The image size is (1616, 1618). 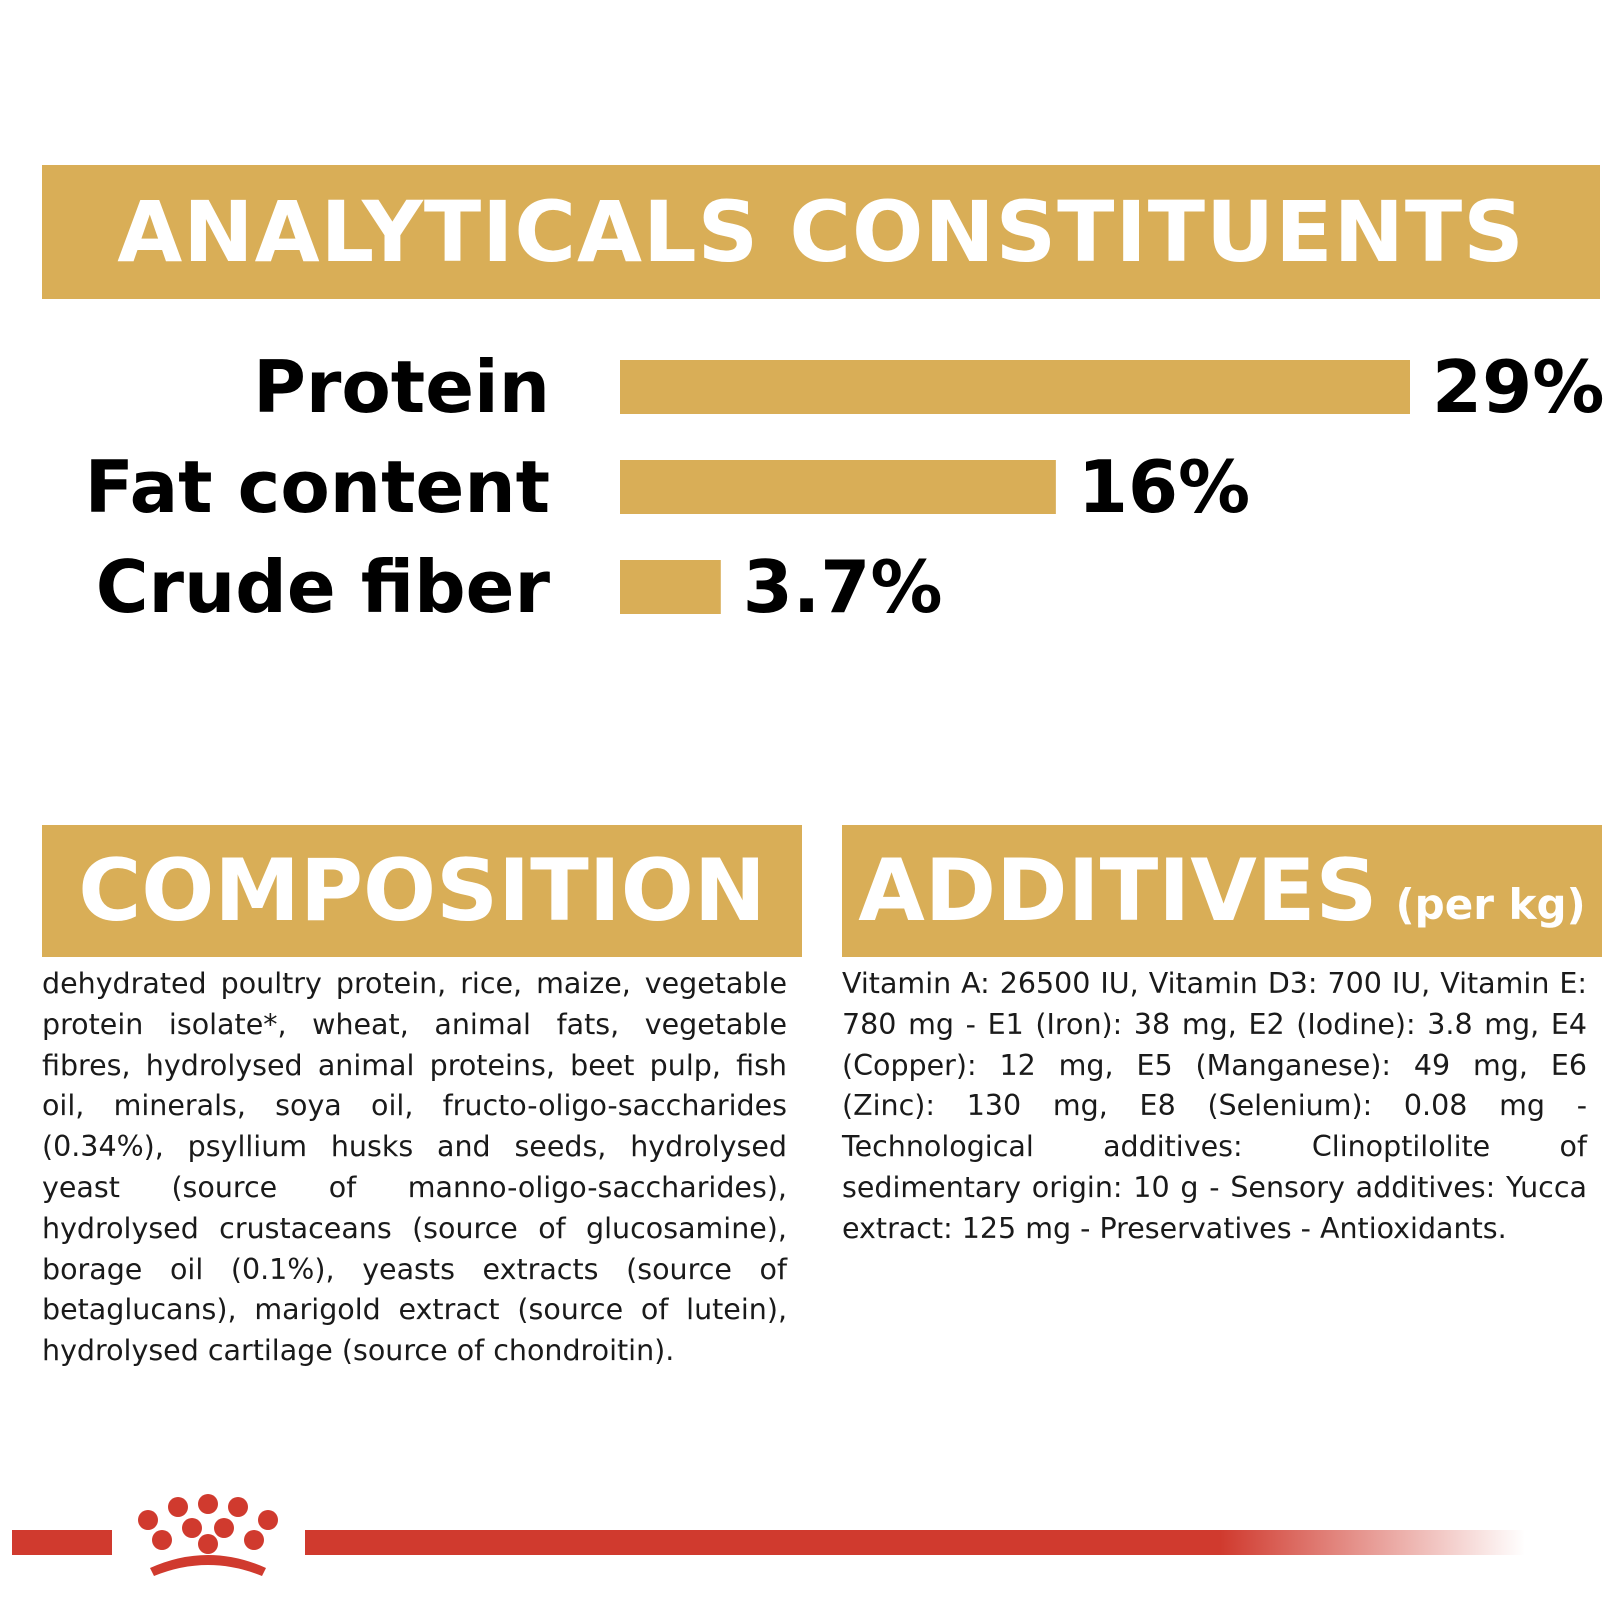 What do you see at coordinates (1164, 487) in the screenshot?
I see `bar-value-label: 16%` at bounding box center [1164, 487].